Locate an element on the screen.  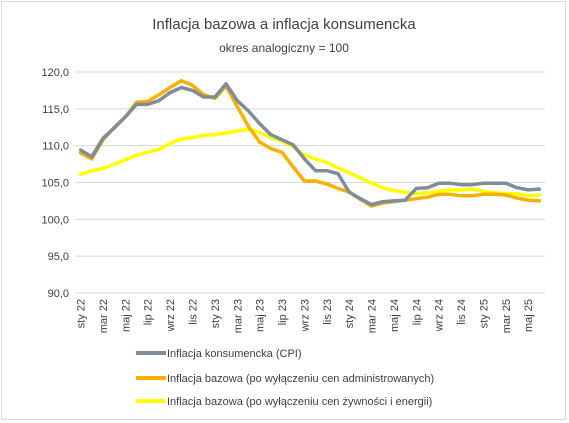
x-tick-label: mar 25 is located at coordinates (507, 316).